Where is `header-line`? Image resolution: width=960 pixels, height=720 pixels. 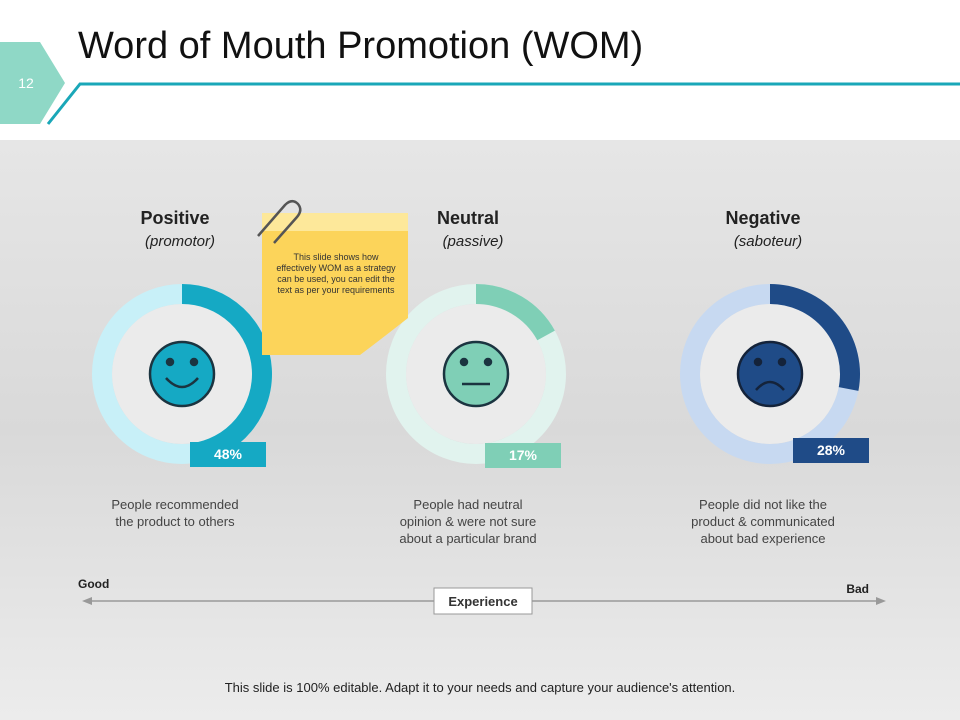
header-line is located at coordinates (503, 103).